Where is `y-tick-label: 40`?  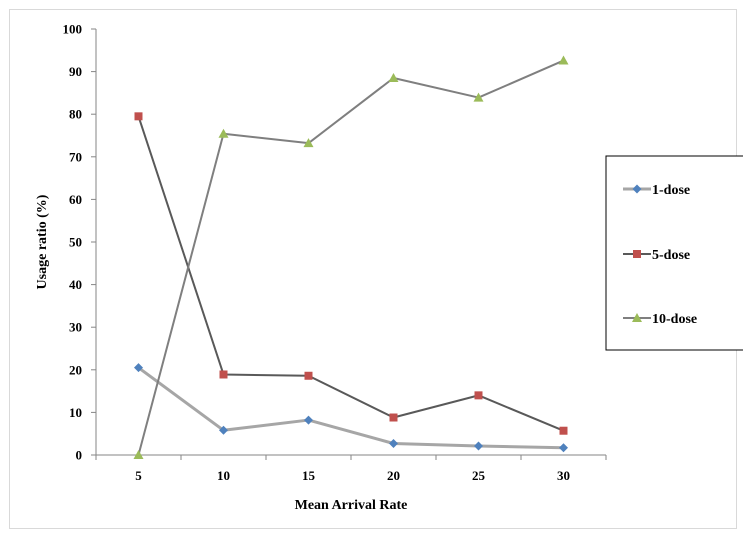 y-tick-label: 40 is located at coordinates (75, 284).